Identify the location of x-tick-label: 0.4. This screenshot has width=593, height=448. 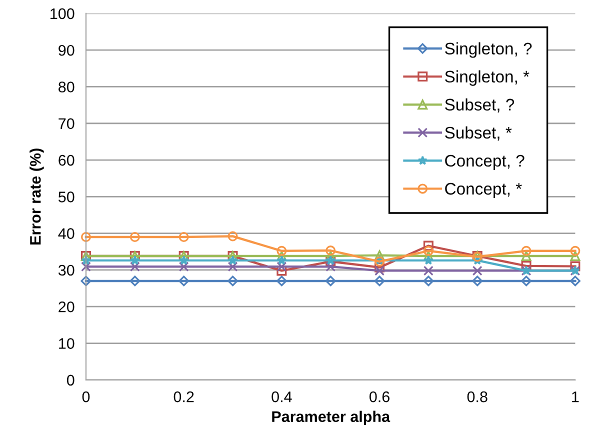
(282, 396).